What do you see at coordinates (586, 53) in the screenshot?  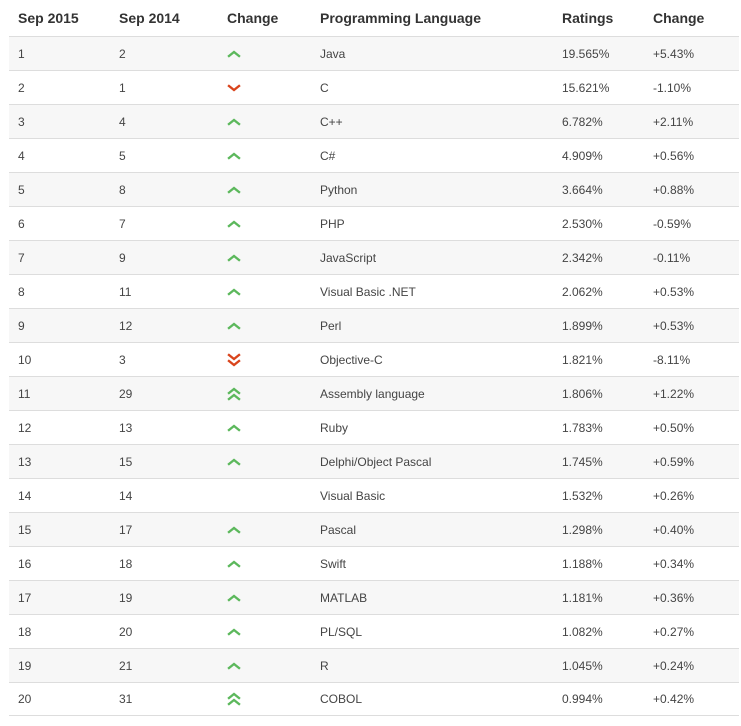 I see `rating-value: 19.565%` at bounding box center [586, 53].